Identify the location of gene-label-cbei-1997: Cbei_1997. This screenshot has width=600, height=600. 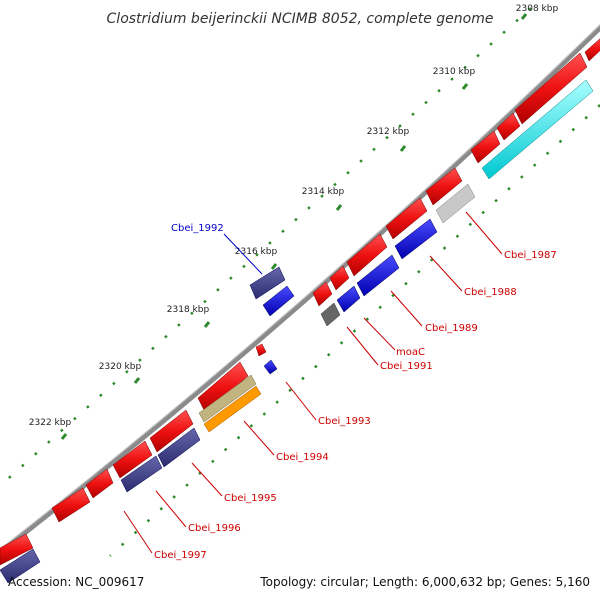
(180, 555).